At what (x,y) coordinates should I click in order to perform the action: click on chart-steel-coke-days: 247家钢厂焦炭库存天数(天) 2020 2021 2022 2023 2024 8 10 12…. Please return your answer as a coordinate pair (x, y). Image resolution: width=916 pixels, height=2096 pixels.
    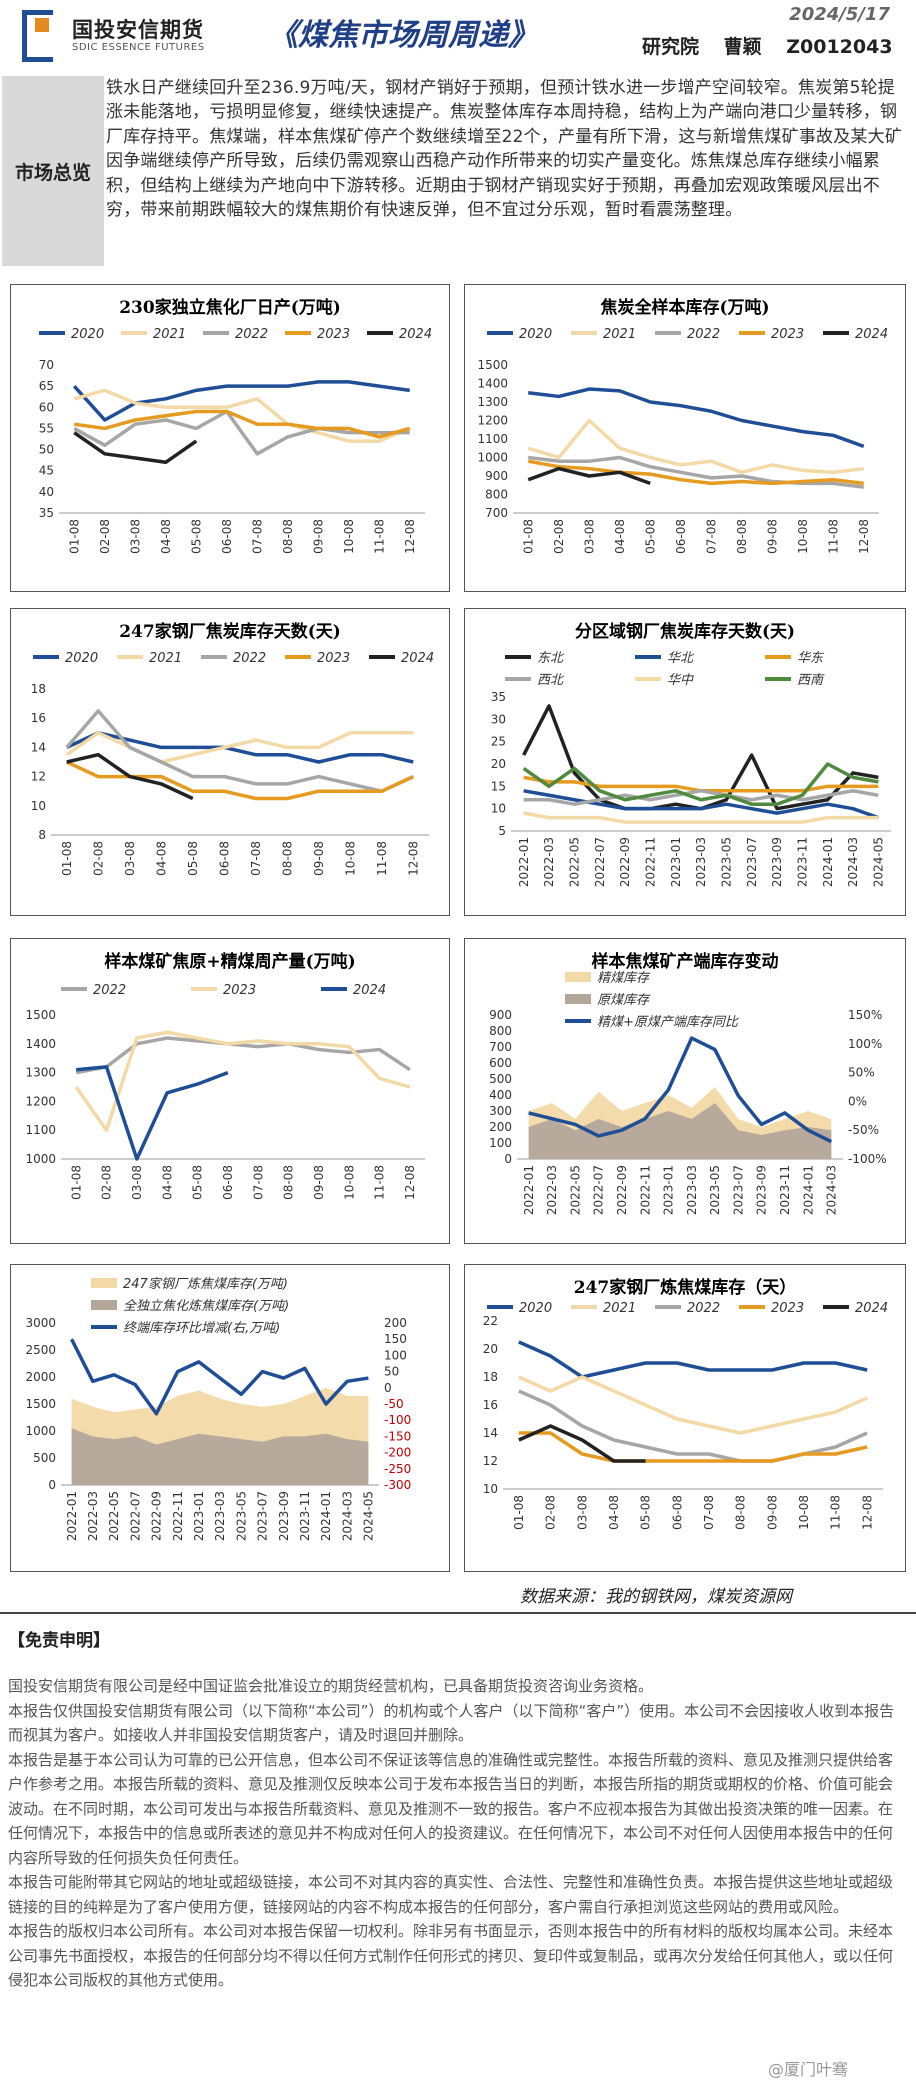
    Looking at the image, I should click on (232, 748).